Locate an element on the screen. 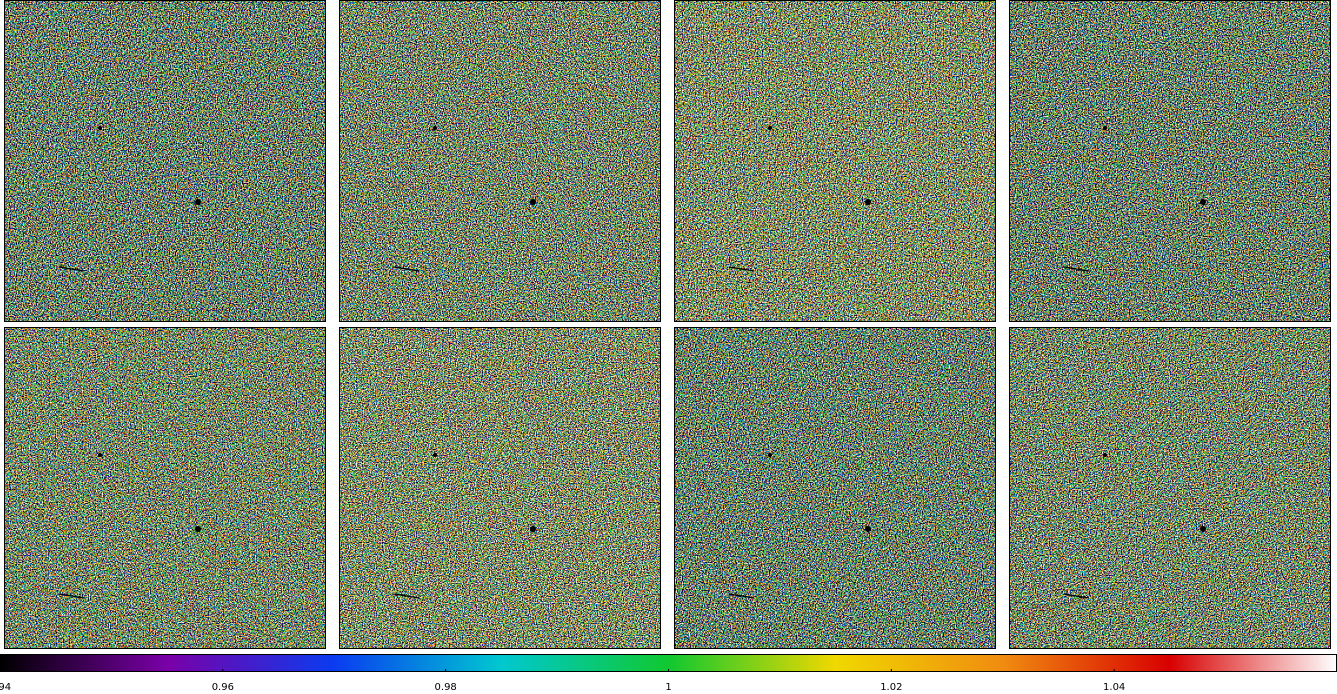  colorbar-tick-label: 0.94 is located at coordinates (5, 687).